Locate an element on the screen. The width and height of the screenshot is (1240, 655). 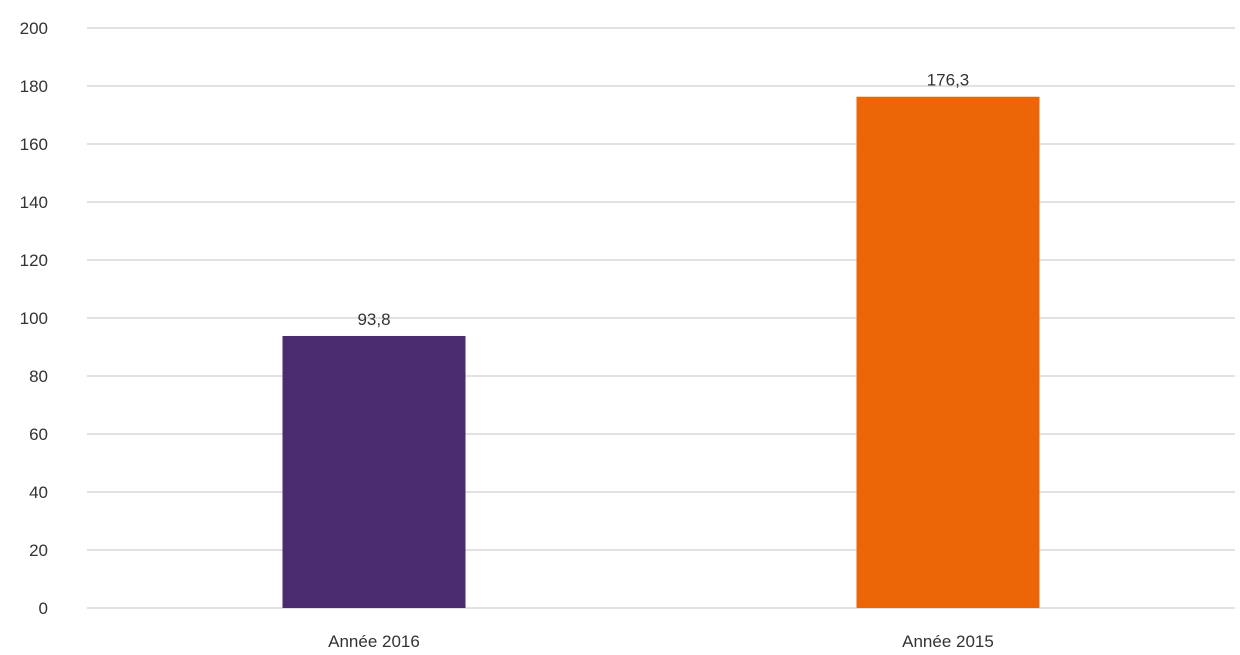
y-tick-label: 200 is located at coordinates (34, 28).